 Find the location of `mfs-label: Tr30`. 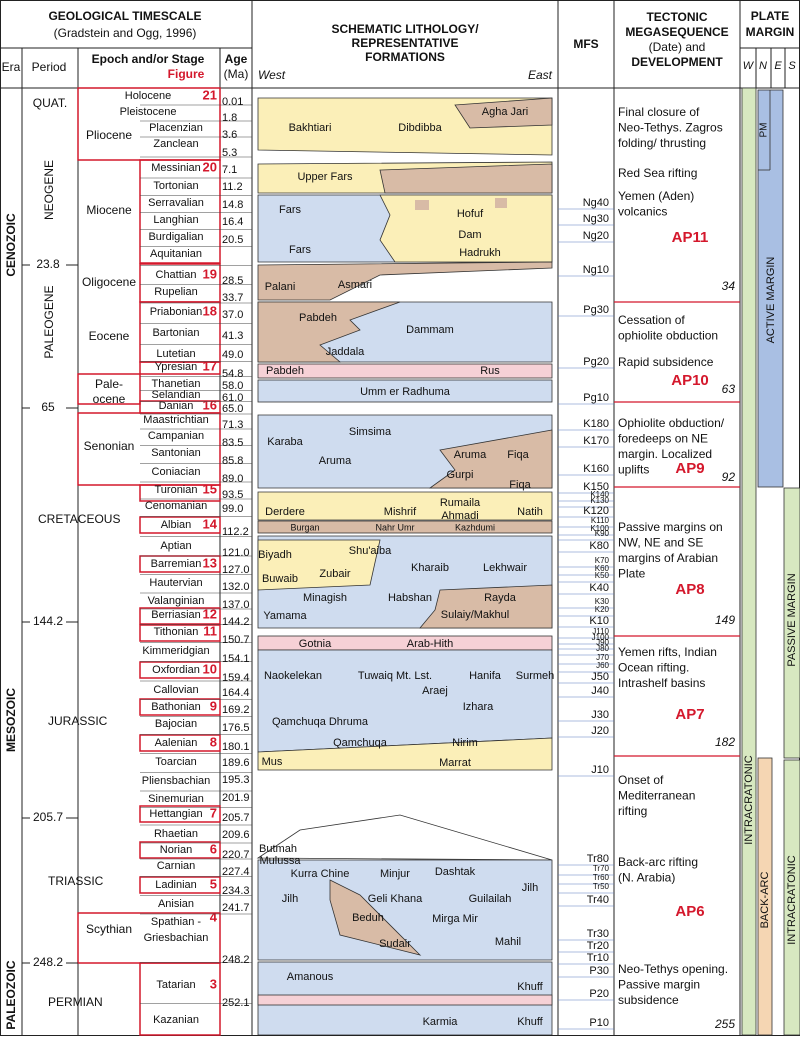

mfs-label: Tr30 is located at coordinates (598, 934).